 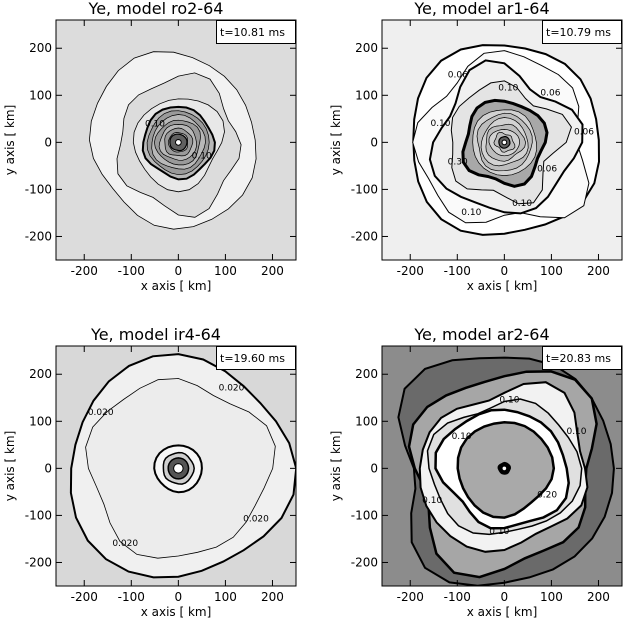 I want to click on contour-field: 0.06 0.10 0.10 0.30 0.10 0.06 0.10 0.06 0.06, so click(x=502, y=140).